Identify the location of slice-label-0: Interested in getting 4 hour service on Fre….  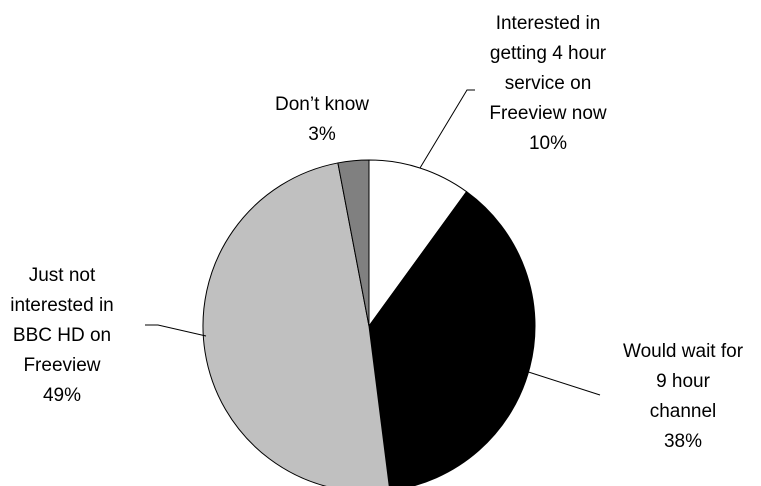
(547, 83).